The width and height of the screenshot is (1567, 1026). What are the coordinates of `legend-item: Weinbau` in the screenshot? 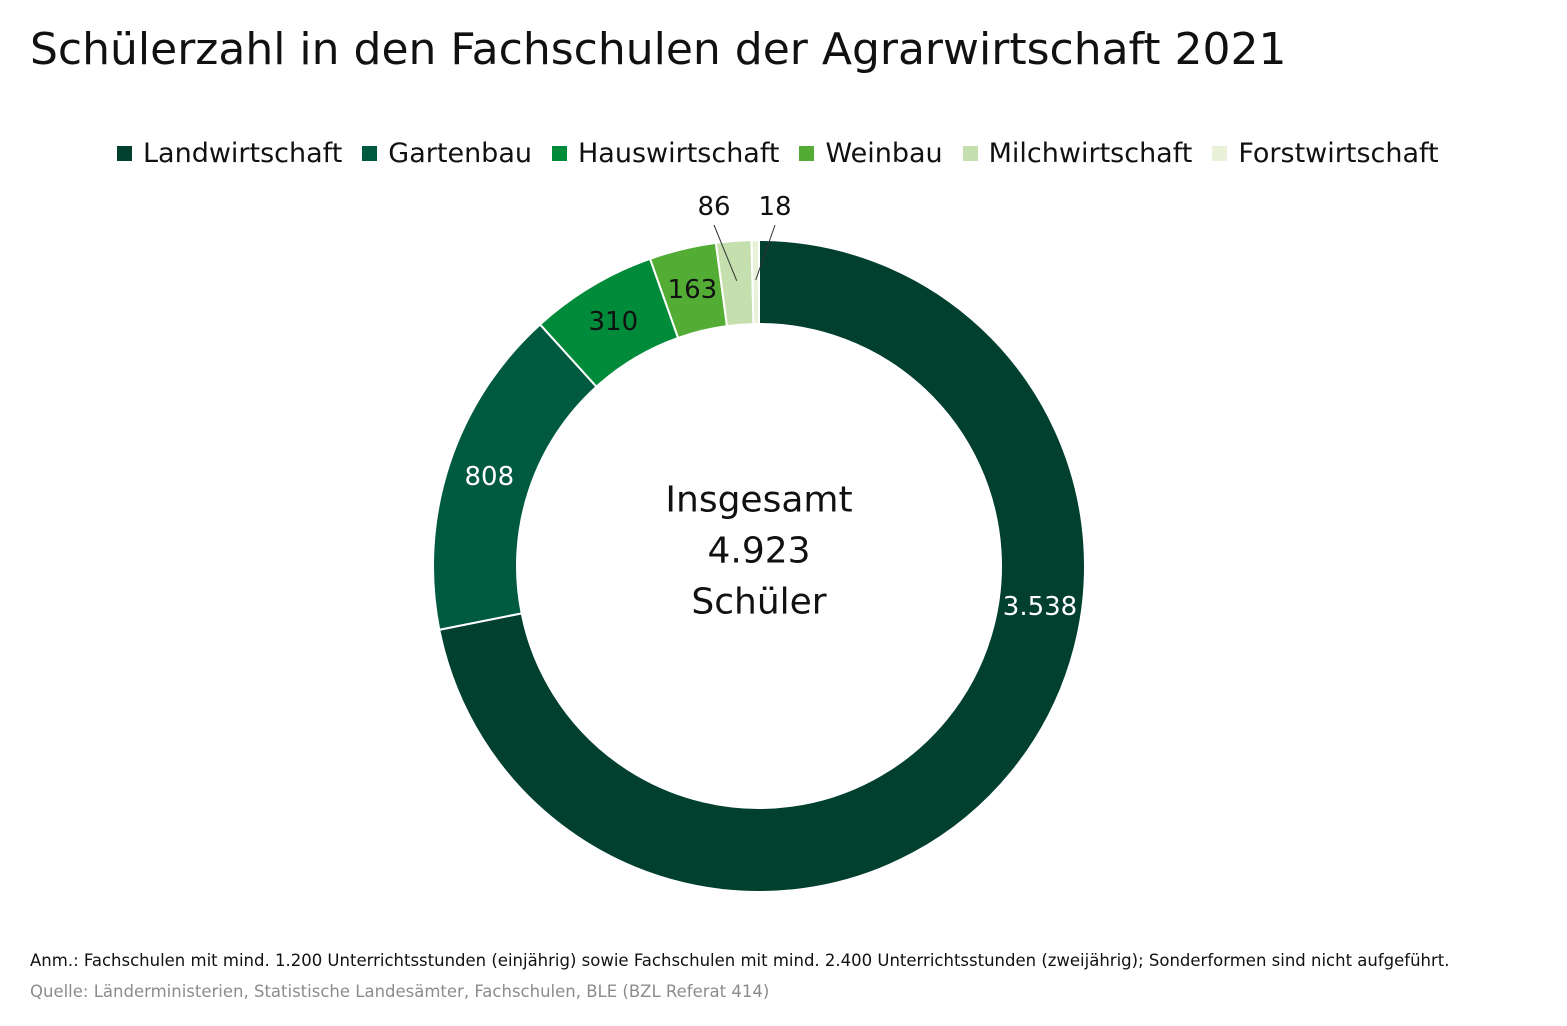 It's located at (871, 153).